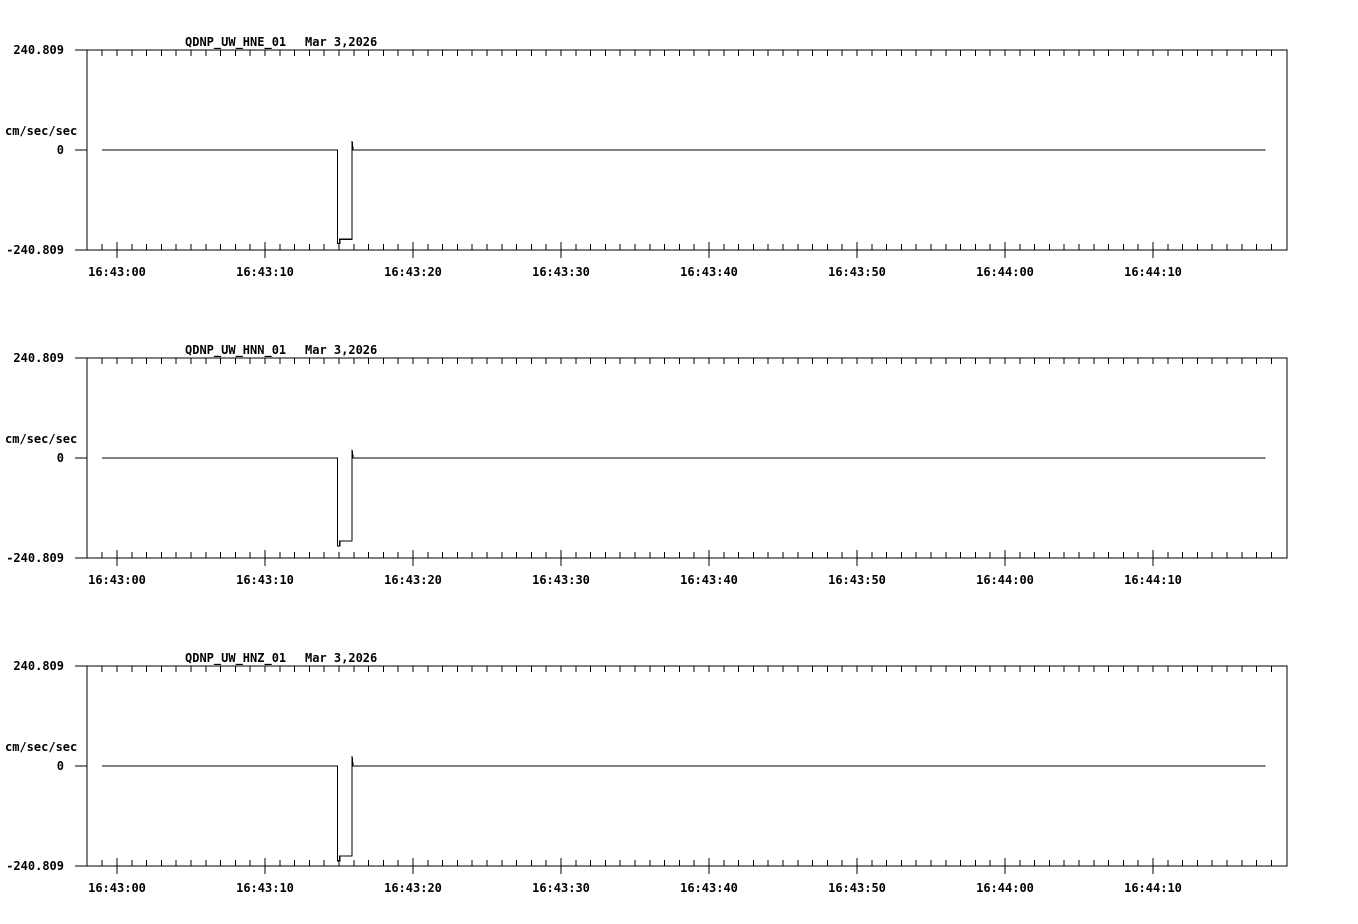 Image resolution: width=1358 pixels, height=924 pixels. What do you see at coordinates (235, 658) in the screenshot?
I see `plot-title: QDNP_UW_HNZ_01` at bounding box center [235, 658].